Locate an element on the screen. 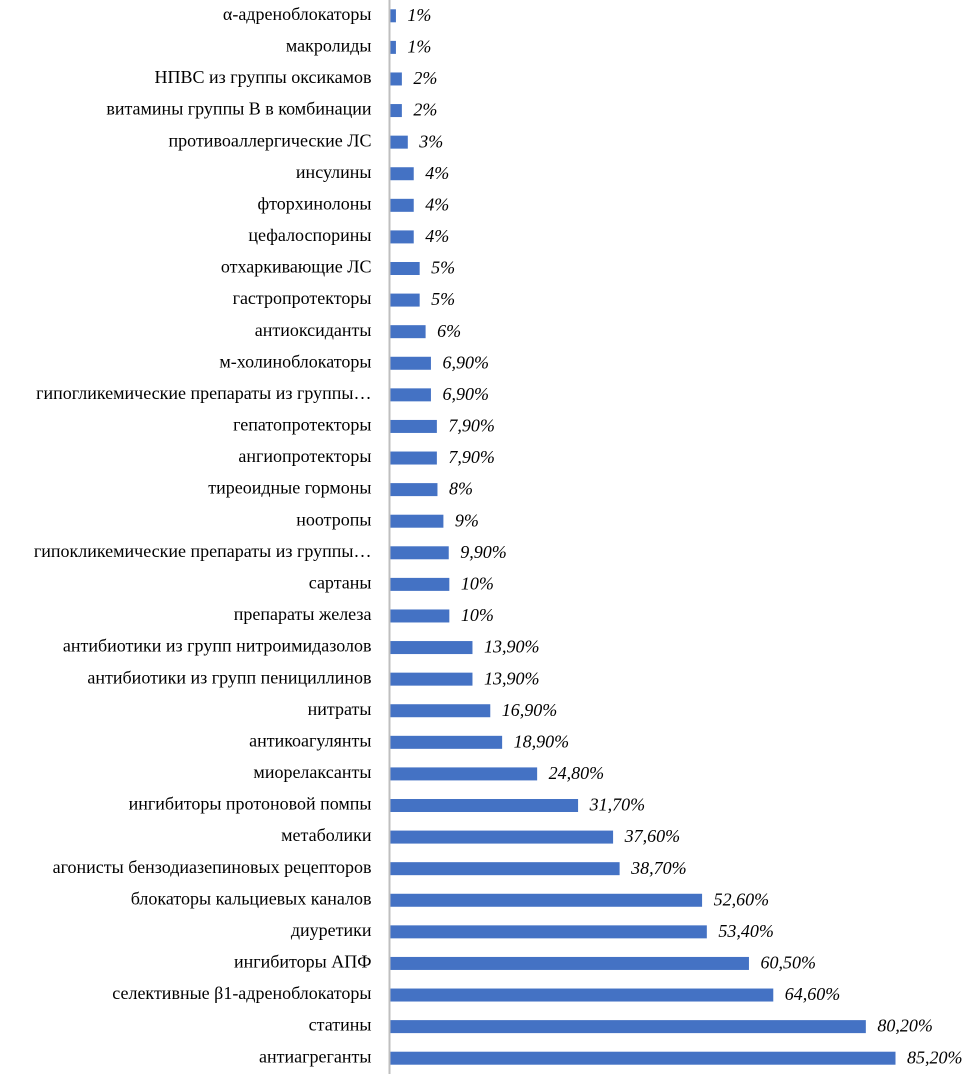 This screenshot has width=971, height=1074. category-label: фторхинолоны is located at coordinates (314, 203).